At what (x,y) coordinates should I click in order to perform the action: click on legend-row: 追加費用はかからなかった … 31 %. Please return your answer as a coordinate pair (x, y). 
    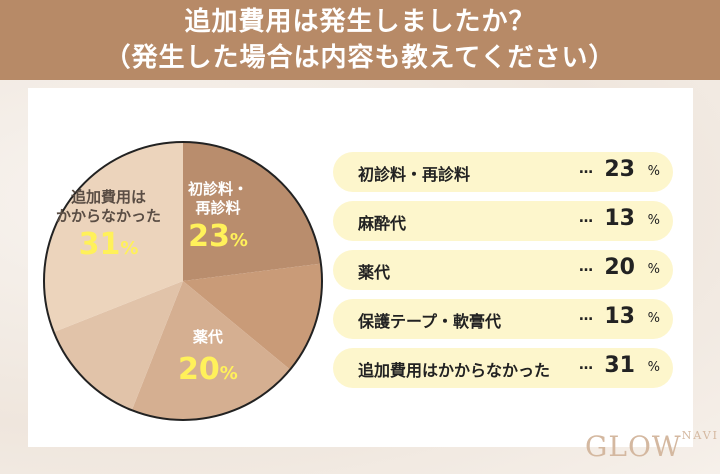
    Looking at the image, I should click on (503, 368).